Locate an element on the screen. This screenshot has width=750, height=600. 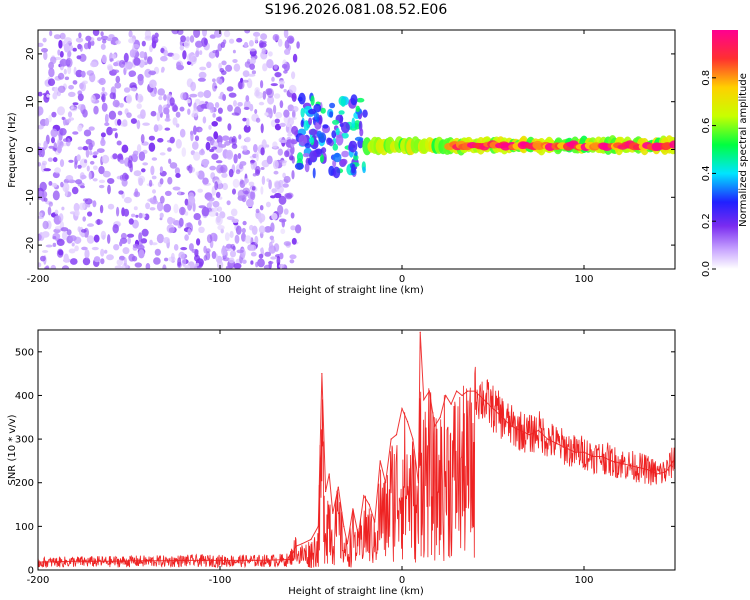
colorbar-tick-label: 0.8 is located at coordinates (706, 78).